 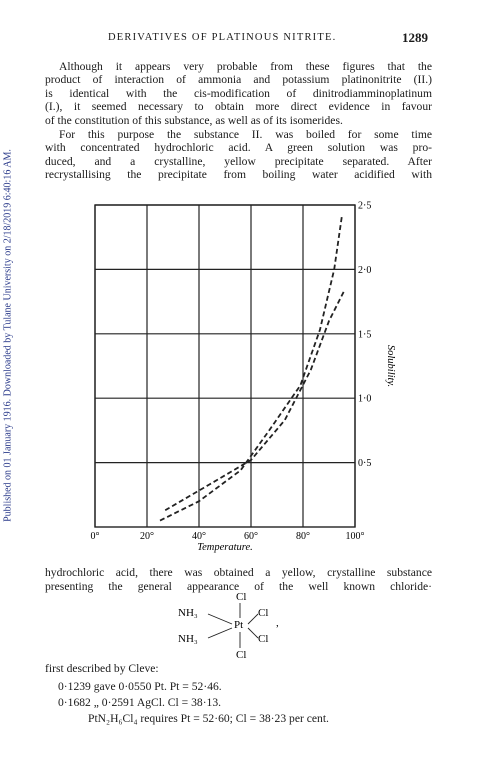 I want to click on page-number: 1289, so click(x=415, y=37).